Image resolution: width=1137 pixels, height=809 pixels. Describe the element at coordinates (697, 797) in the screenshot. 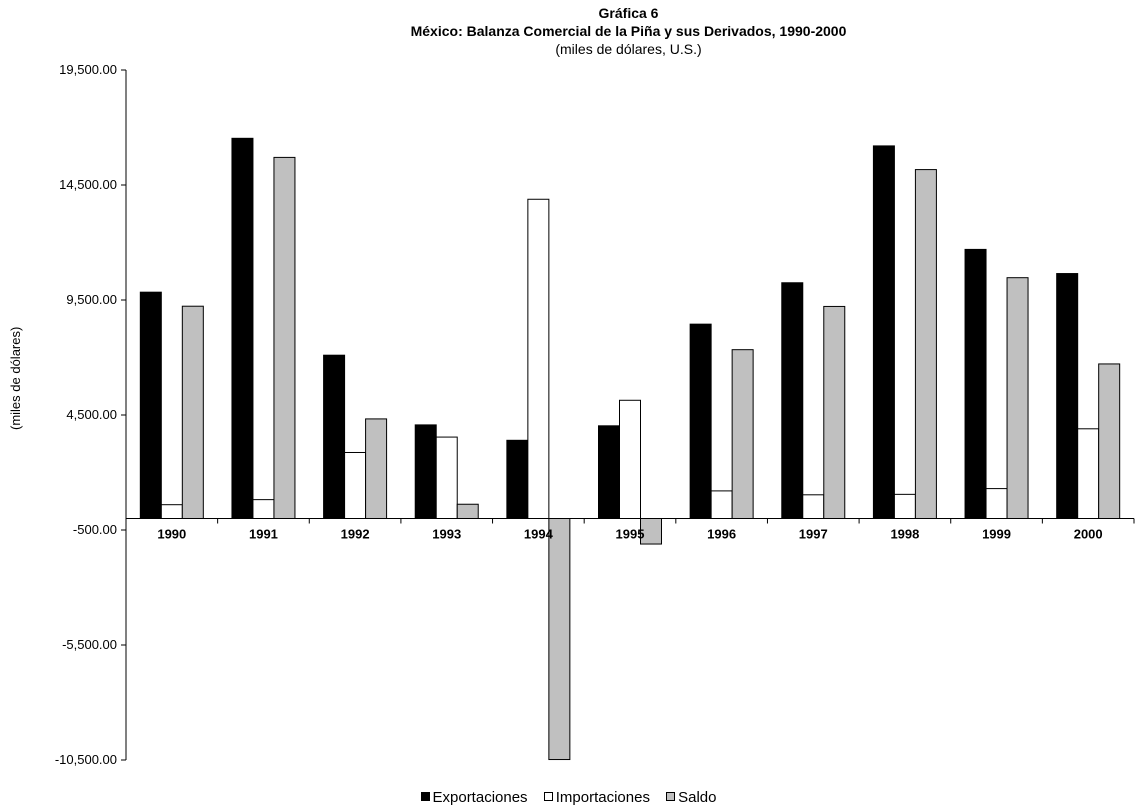

I see `legend-label-saldo: Saldo` at that location.